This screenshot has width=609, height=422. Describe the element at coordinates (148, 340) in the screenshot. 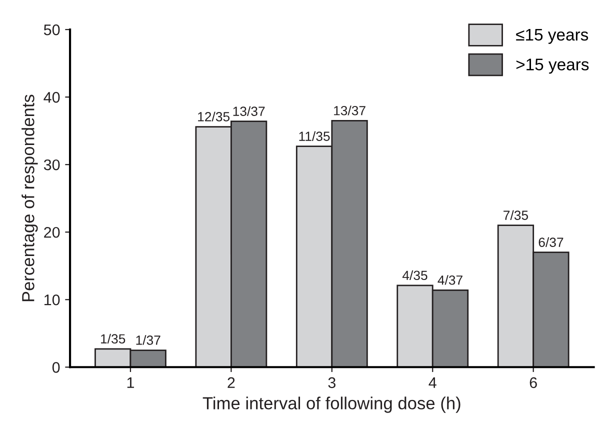

I see `data-label: 1/37` at that location.